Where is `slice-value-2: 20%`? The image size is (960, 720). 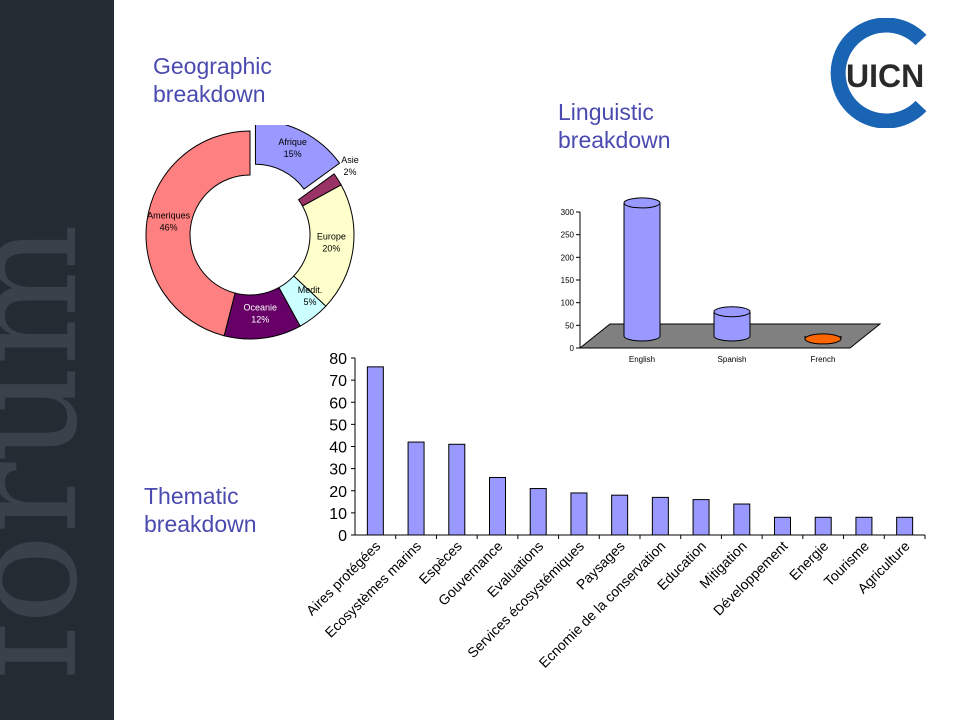
slice-value-2: 20% is located at coordinates (331, 248).